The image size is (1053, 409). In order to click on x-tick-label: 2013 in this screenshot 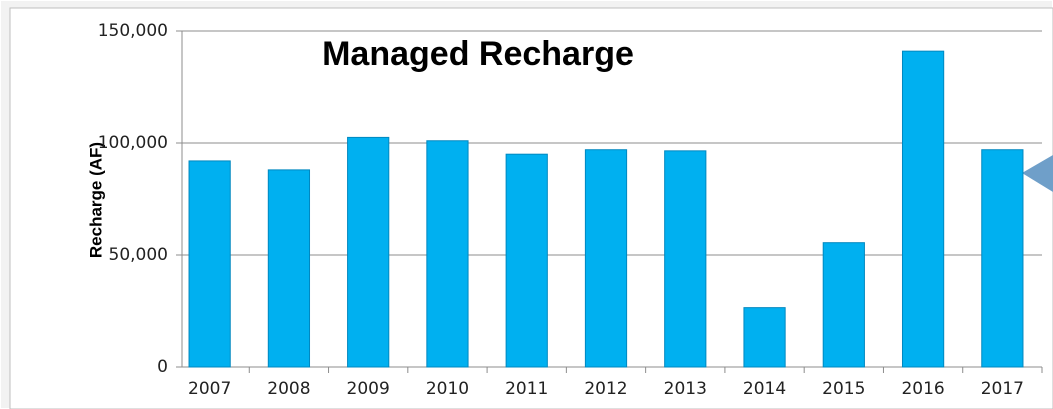, I will do `click(685, 389)`.